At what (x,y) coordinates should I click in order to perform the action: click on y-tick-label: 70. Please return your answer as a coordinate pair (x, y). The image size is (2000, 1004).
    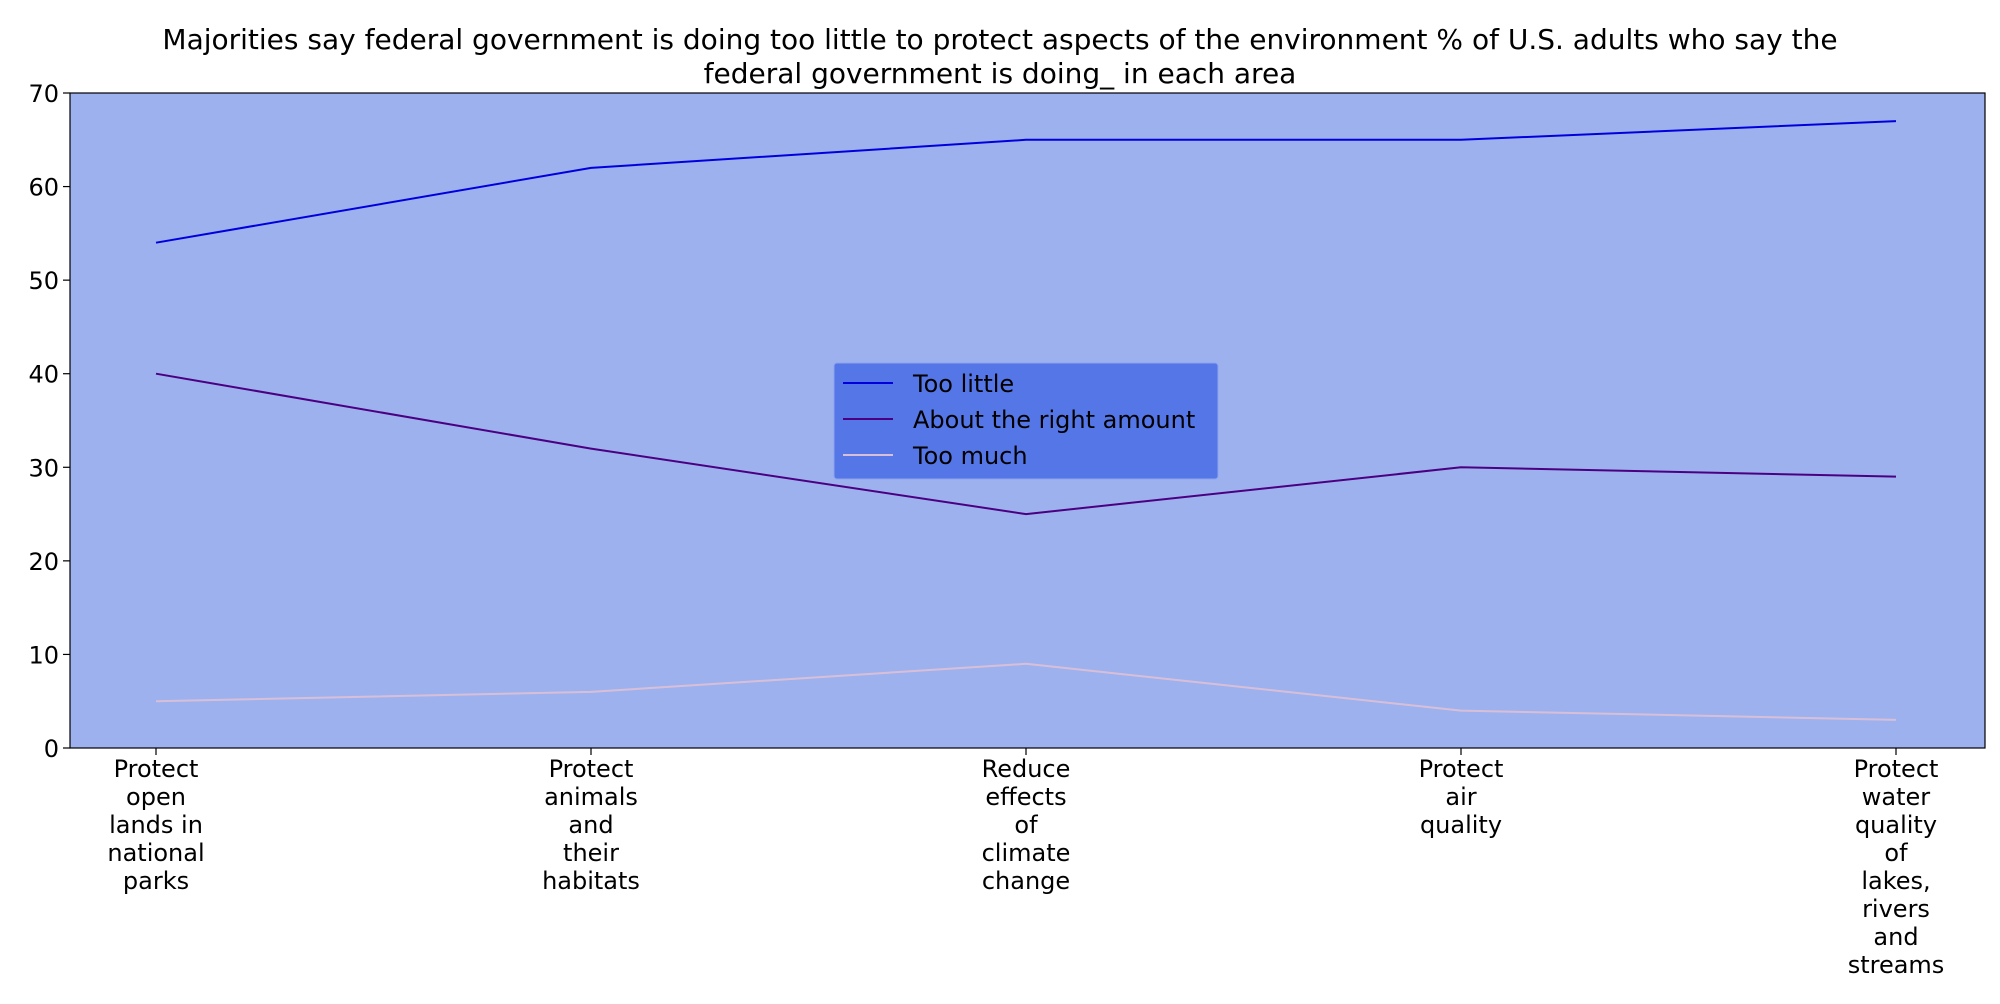
    Looking at the image, I should click on (43, 94).